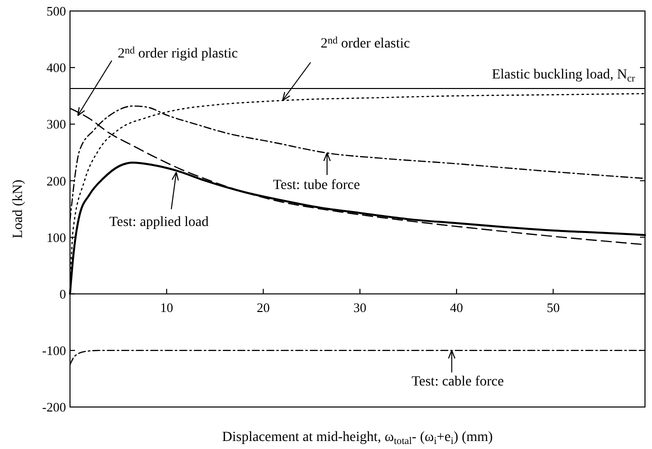 This screenshot has width=652, height=449. I want to click on x-tick-label: 10, so click(167, 307).